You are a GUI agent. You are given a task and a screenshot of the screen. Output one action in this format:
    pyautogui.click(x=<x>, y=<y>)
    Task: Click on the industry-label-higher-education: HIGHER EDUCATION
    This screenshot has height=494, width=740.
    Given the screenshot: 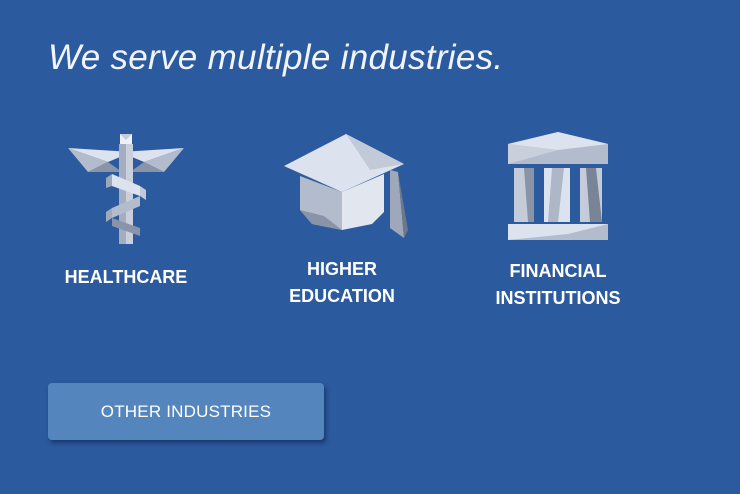 What is the action you would take?
    pyautogui.click(x=342, y=282)
    